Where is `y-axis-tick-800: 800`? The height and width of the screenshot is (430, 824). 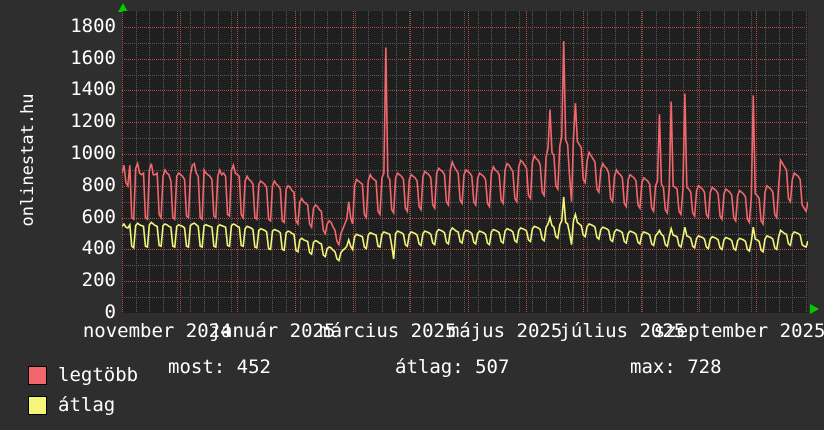 y-axis-tick-800: 800 is located at coordinates (98, 184).